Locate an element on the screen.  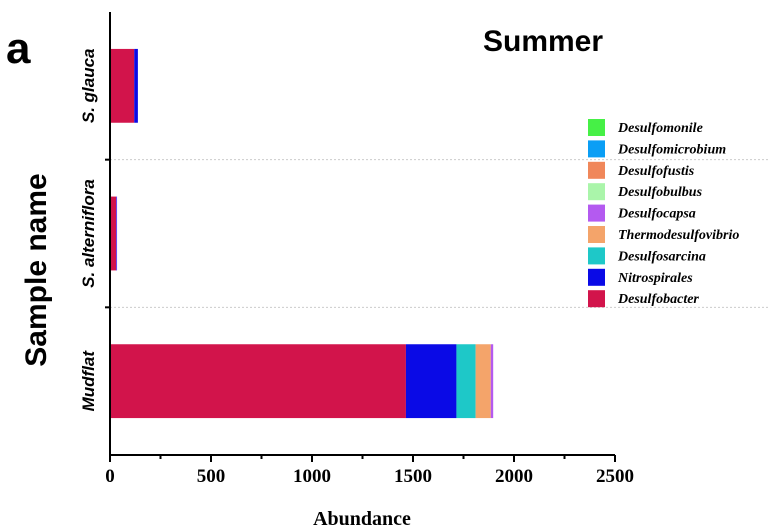
legend-label: Desulfomicrobium is located at coordinates (671, 149).